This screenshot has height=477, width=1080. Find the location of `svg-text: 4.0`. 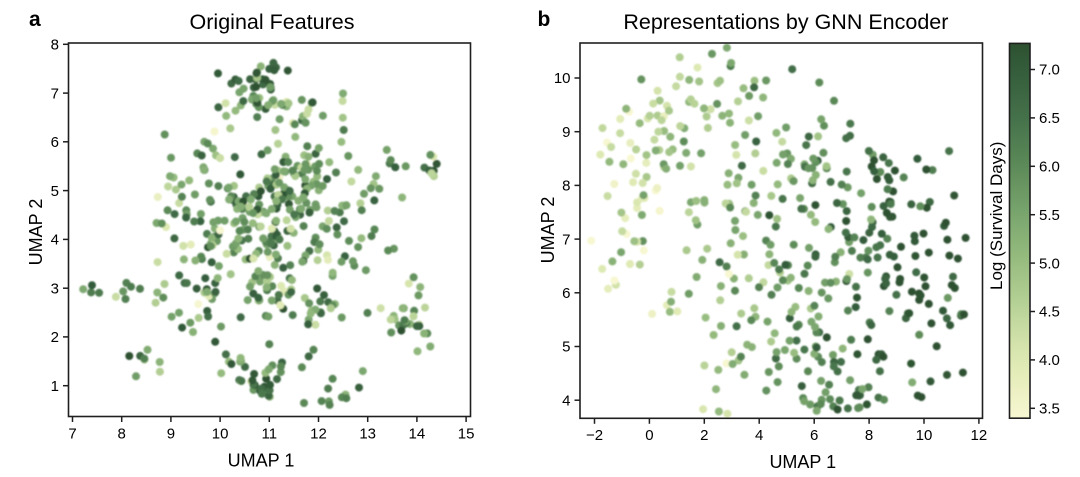

svg-text: 4.0 is located at coordinates (1049, 360).